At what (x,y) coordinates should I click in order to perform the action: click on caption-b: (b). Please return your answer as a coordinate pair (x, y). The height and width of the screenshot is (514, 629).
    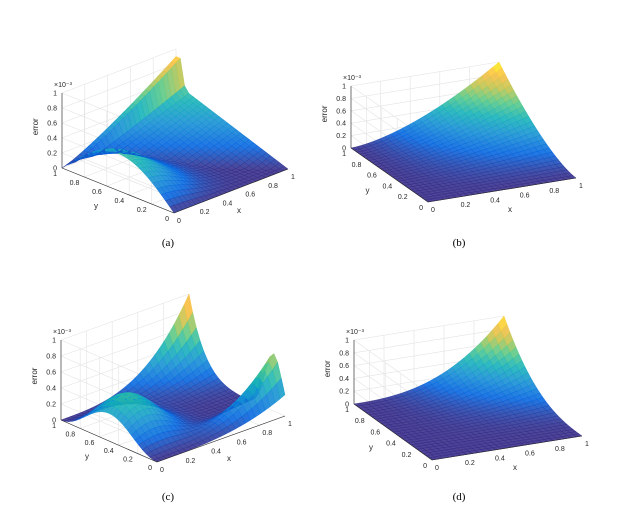
    Looking at the image, I should click on (459, 243).